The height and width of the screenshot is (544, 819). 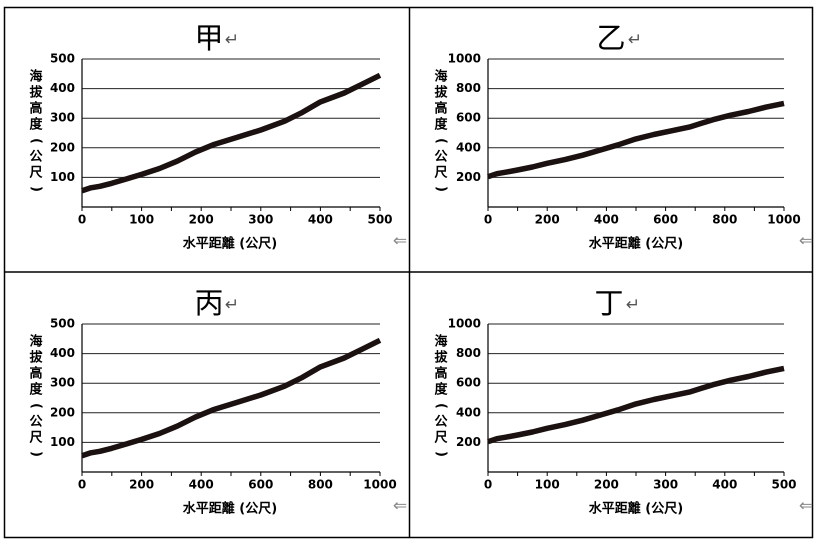 I want to click on panel-4-y-tick-label: 1000, so click(x=464, y=324).